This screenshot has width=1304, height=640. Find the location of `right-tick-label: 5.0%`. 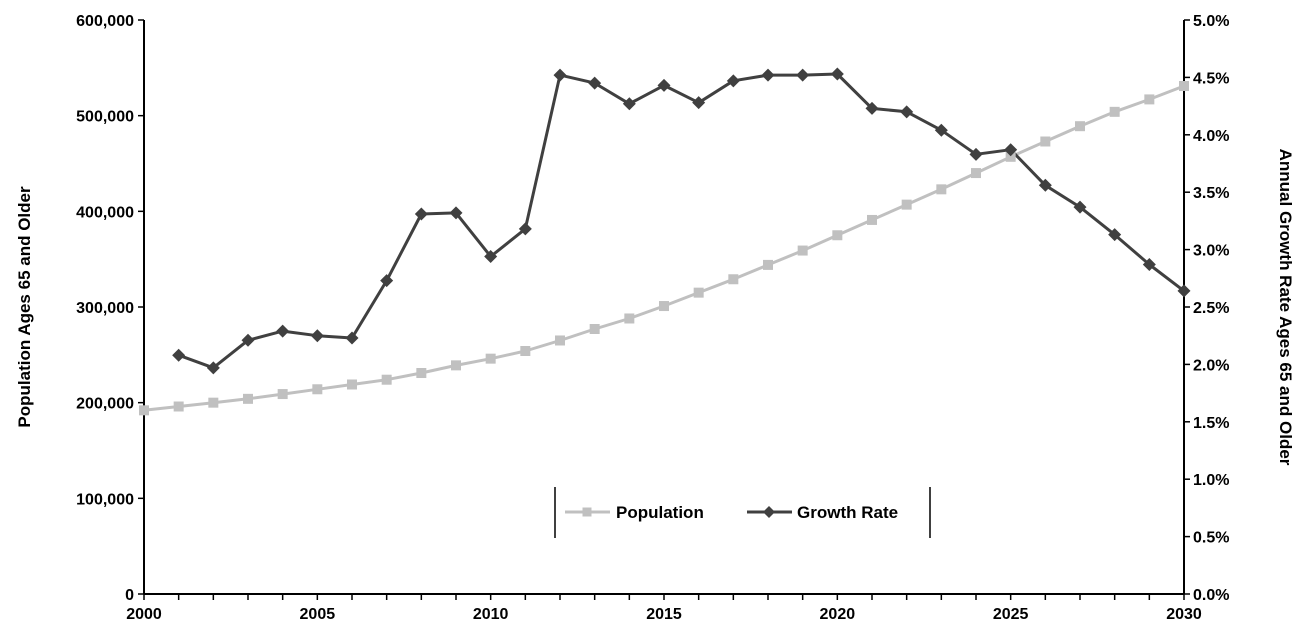

right-tick-label: 5.0% is located at coordinates (1211, 21).